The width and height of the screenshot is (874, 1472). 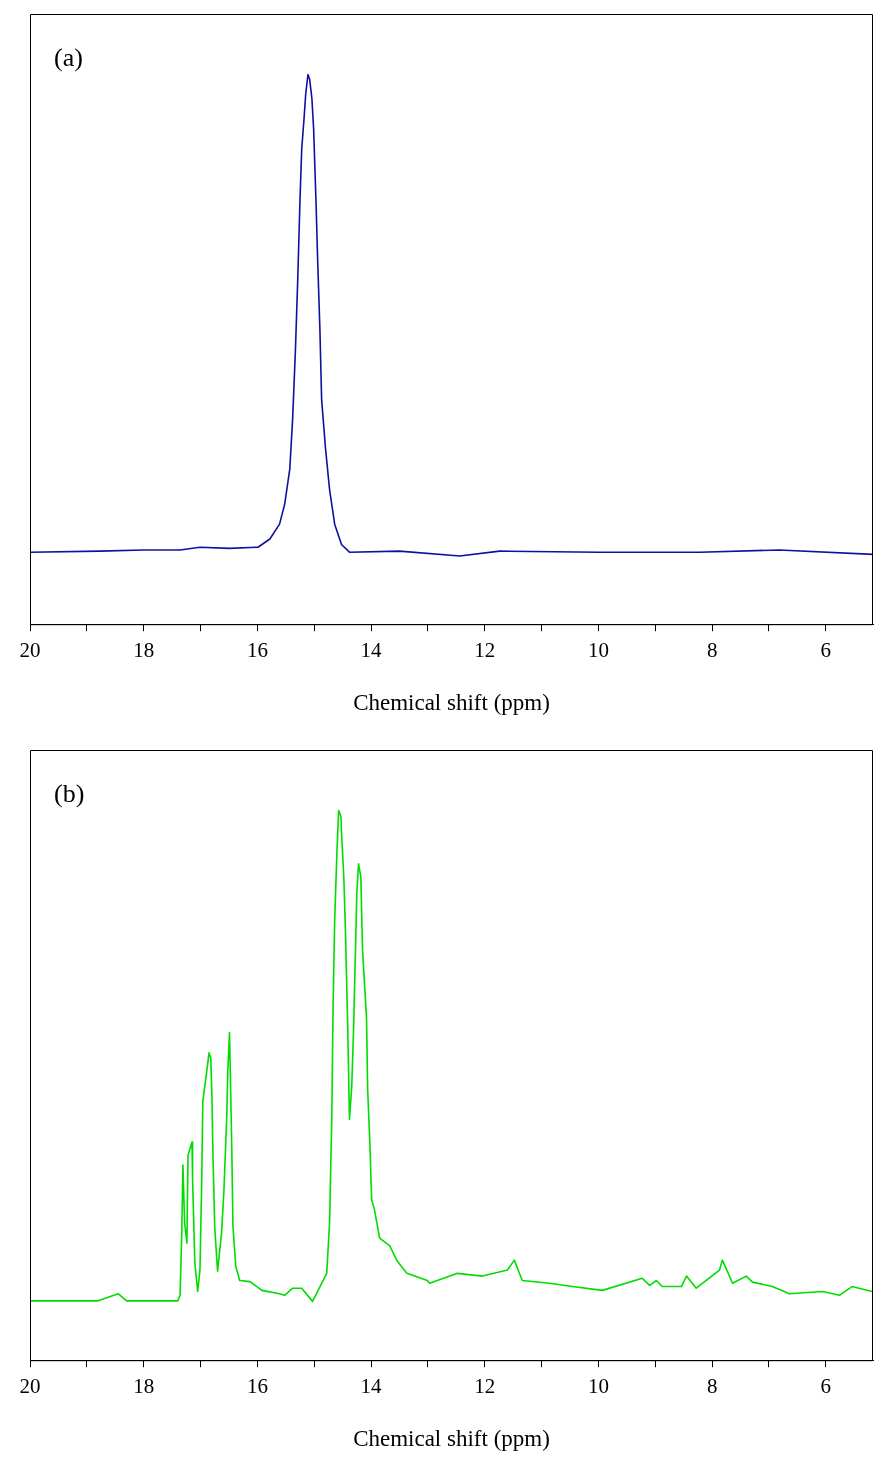 What do you see at coordinates (69, 793) in the screenshot?
I see `chart-title: (b)` at bounding box center [69, 793].